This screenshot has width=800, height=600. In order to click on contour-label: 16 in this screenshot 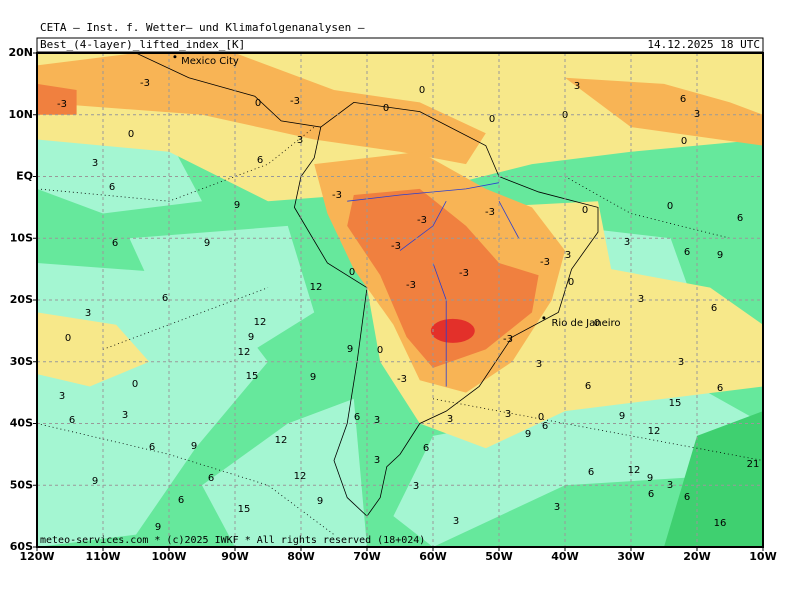, I will do `click(720, 523)`.